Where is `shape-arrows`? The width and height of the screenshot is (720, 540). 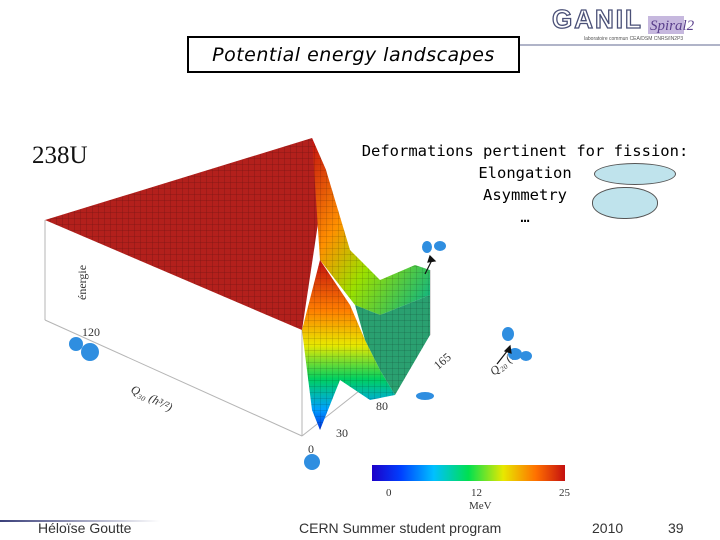 shape-arrows is located at coordinates (468, 309).